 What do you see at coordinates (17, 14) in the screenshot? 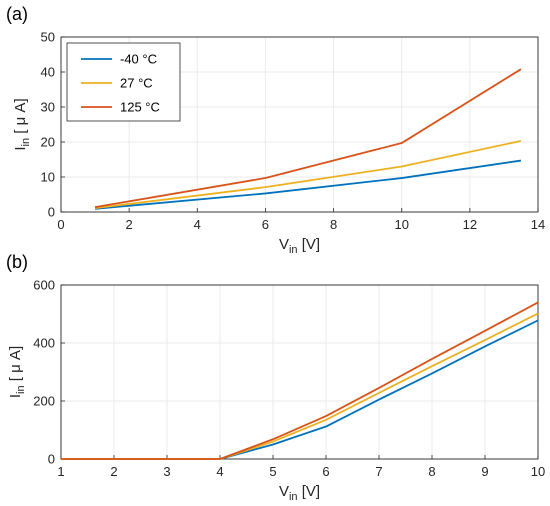
I see `panel-label: (a)` at bounding box center [17, 14].